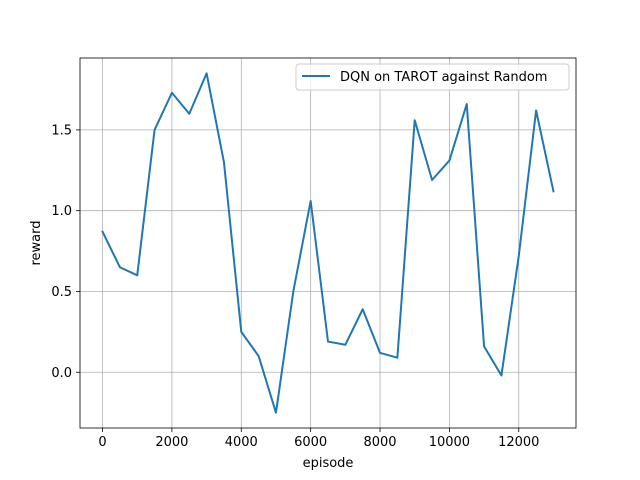  Describe the element at coordinates (61, 211) in the screenshot. I see `y-tick-label: 1.0` at that location.